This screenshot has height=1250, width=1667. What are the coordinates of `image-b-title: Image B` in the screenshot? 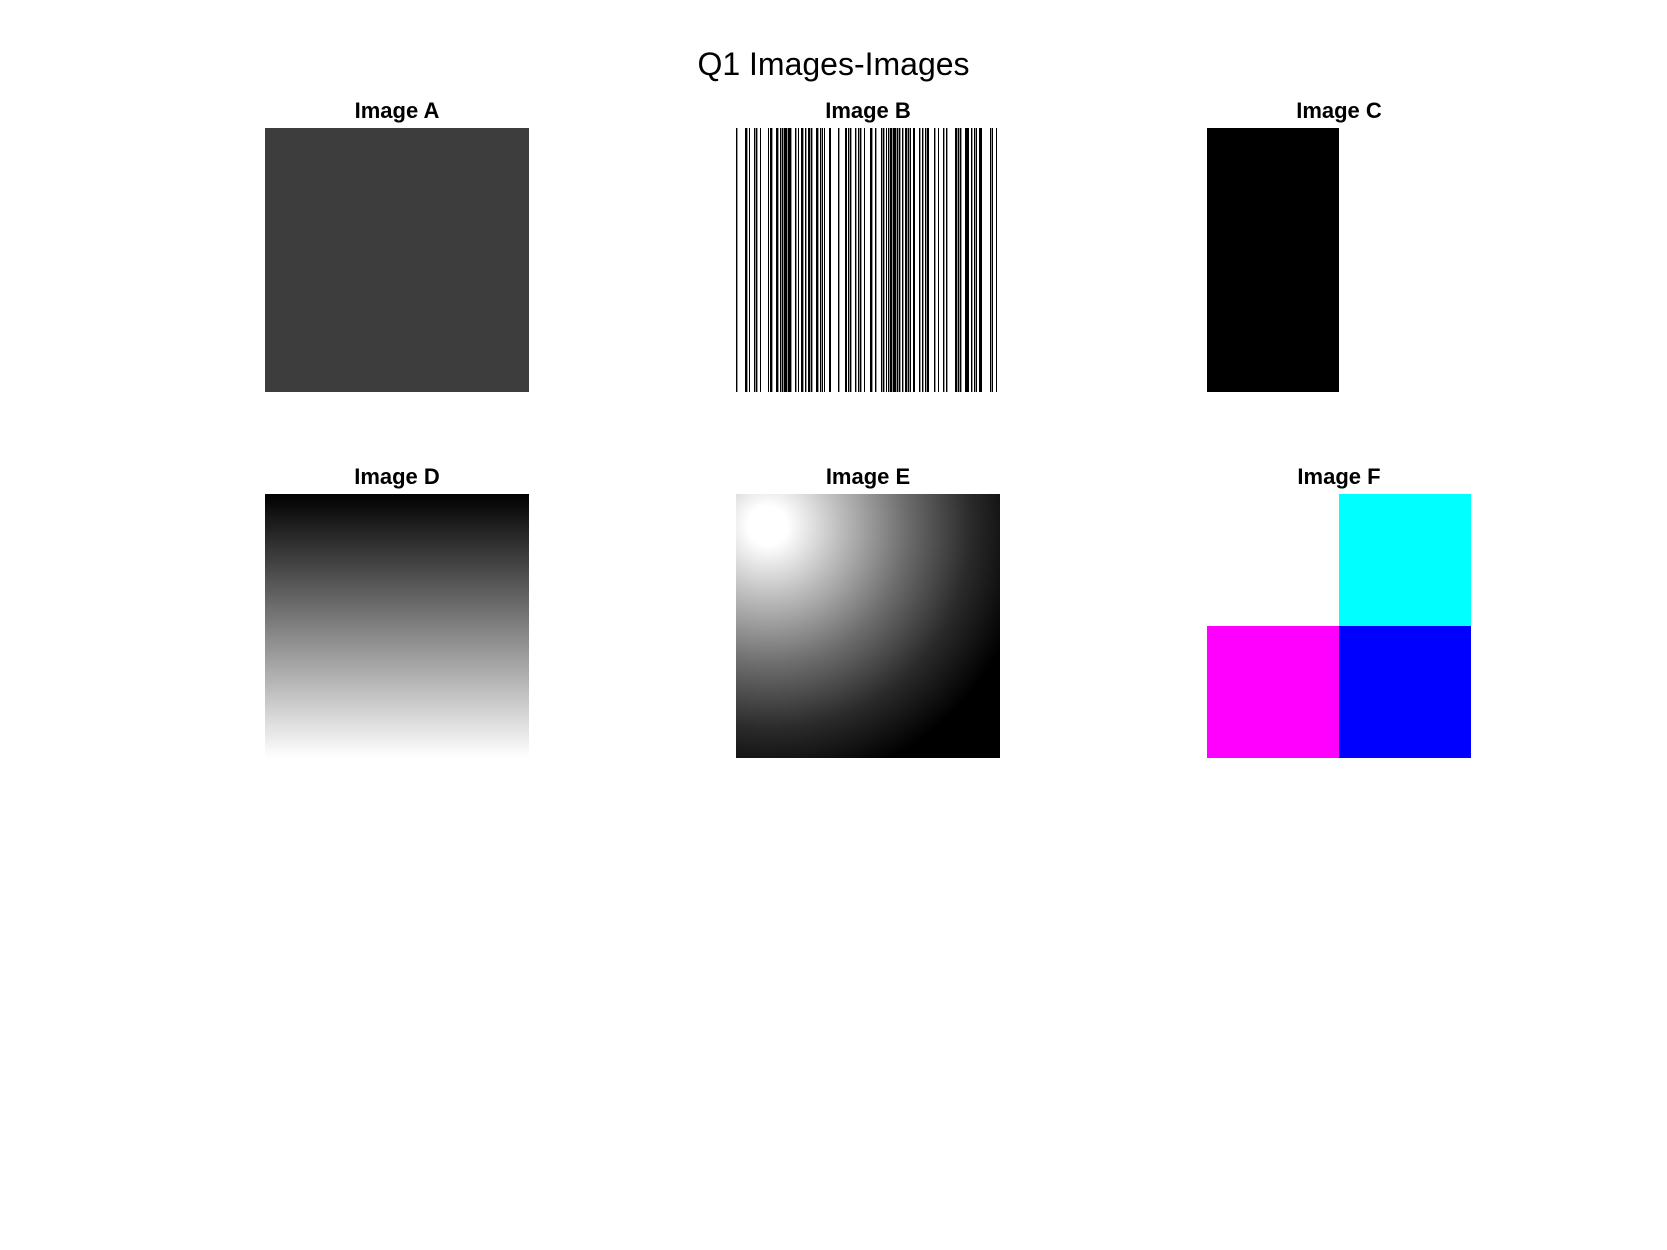 It's located at (868, 110).